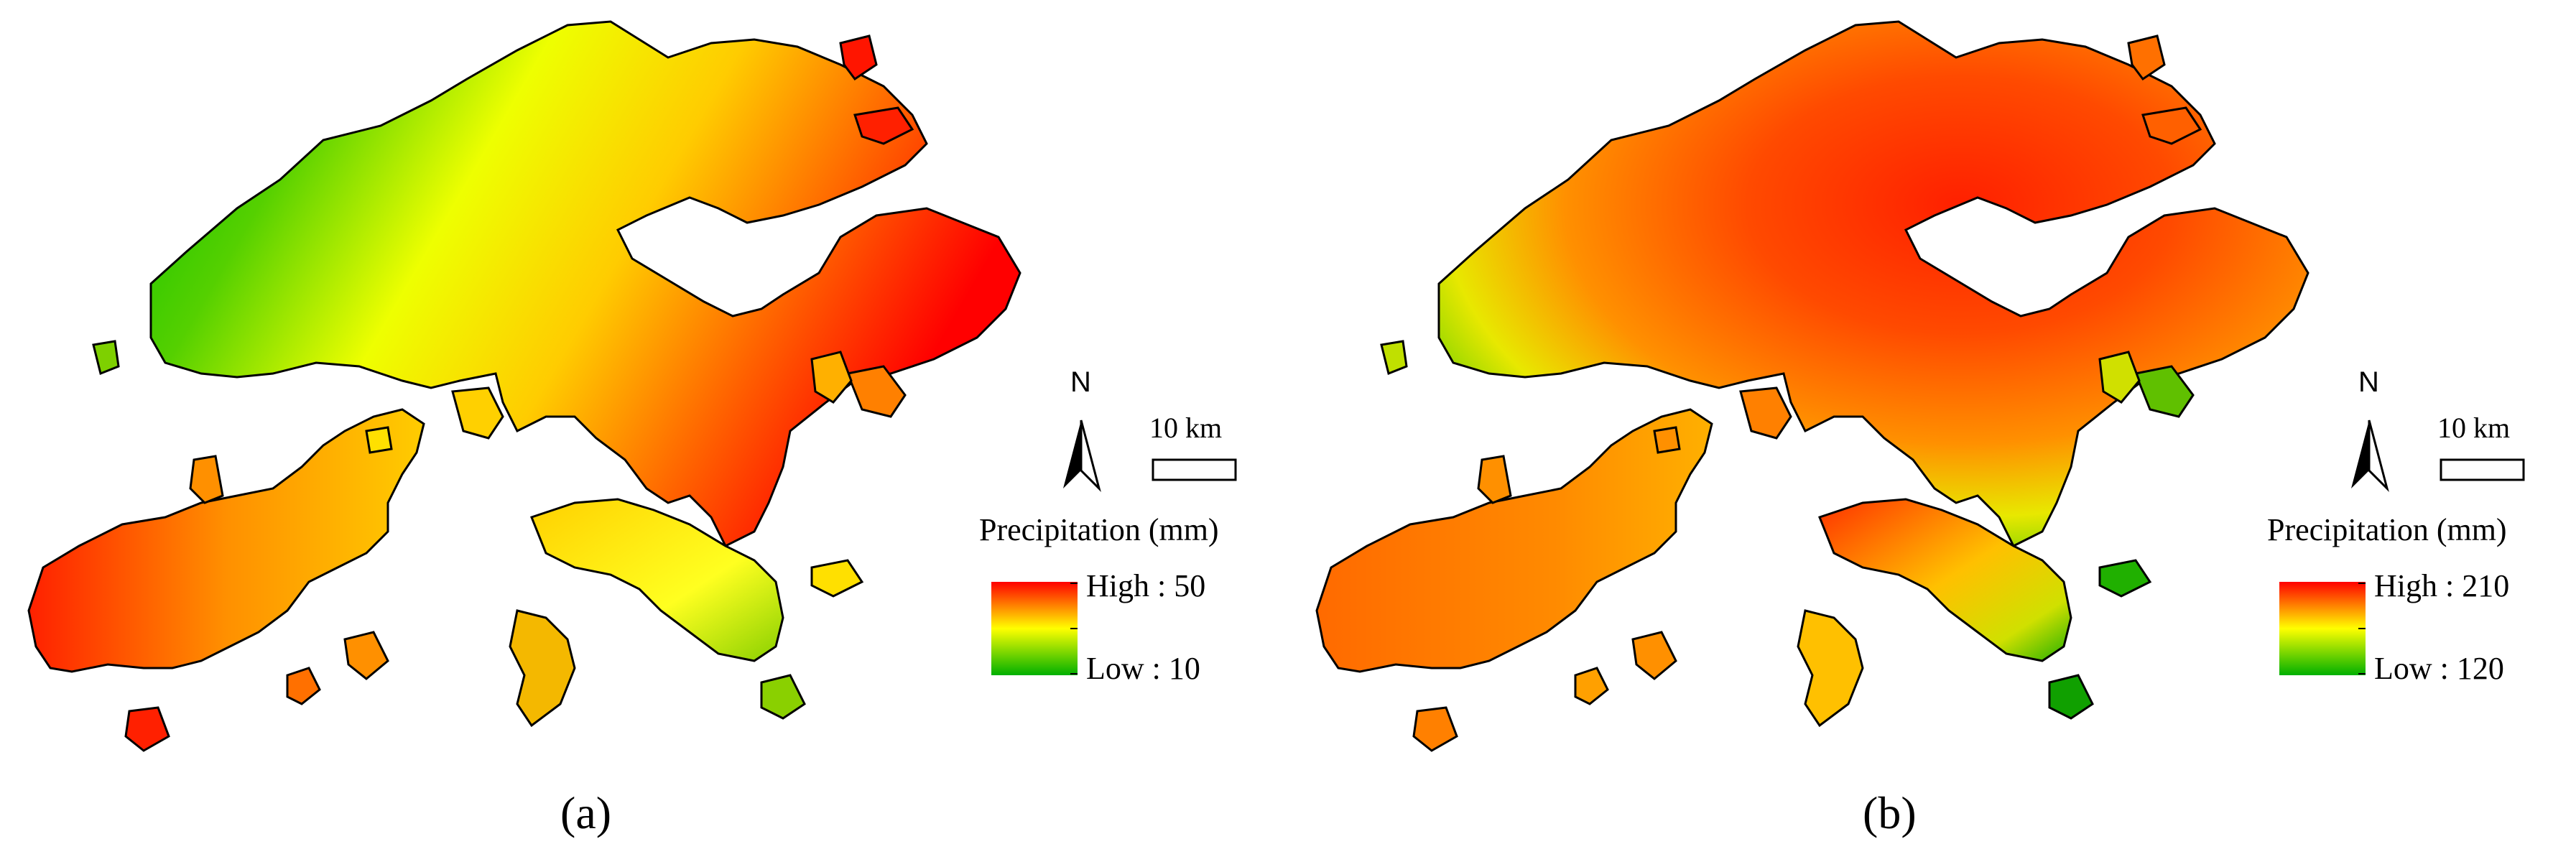  I want to click on scale-bar-label-a: 10 km, so click(1186, 428).